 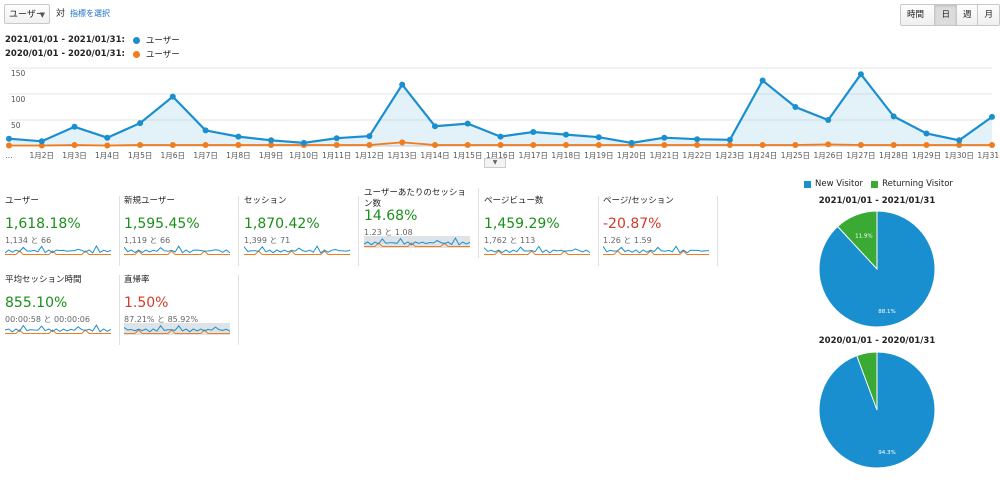 I want to click on metric-card: ユーザー 1,618.18% 1,134 と 66, so click(x=62, y=231).